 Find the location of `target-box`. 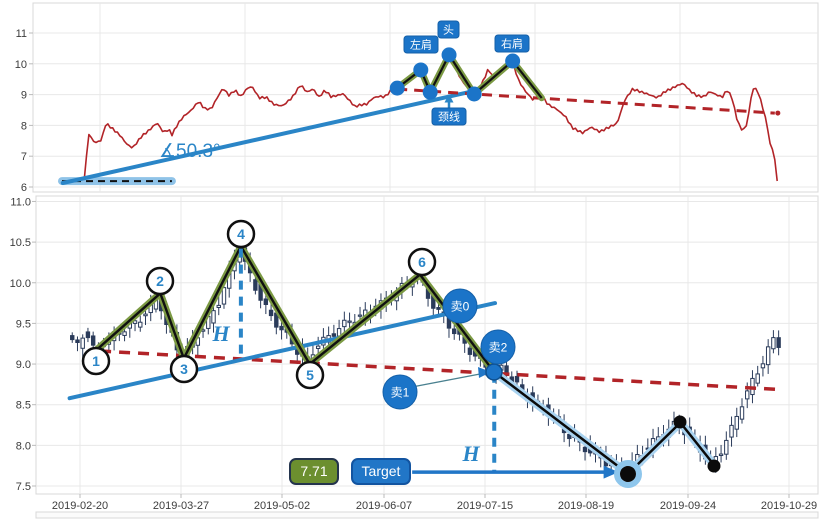

target-box is located at coordinates (381, 471).